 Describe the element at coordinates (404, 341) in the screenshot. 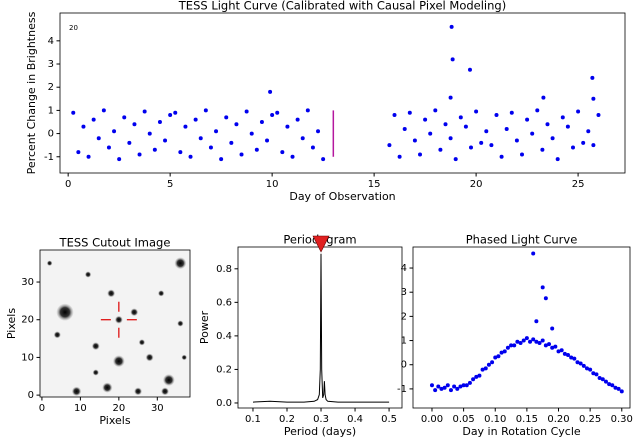

I see `y-tick-label: 1` at that location.